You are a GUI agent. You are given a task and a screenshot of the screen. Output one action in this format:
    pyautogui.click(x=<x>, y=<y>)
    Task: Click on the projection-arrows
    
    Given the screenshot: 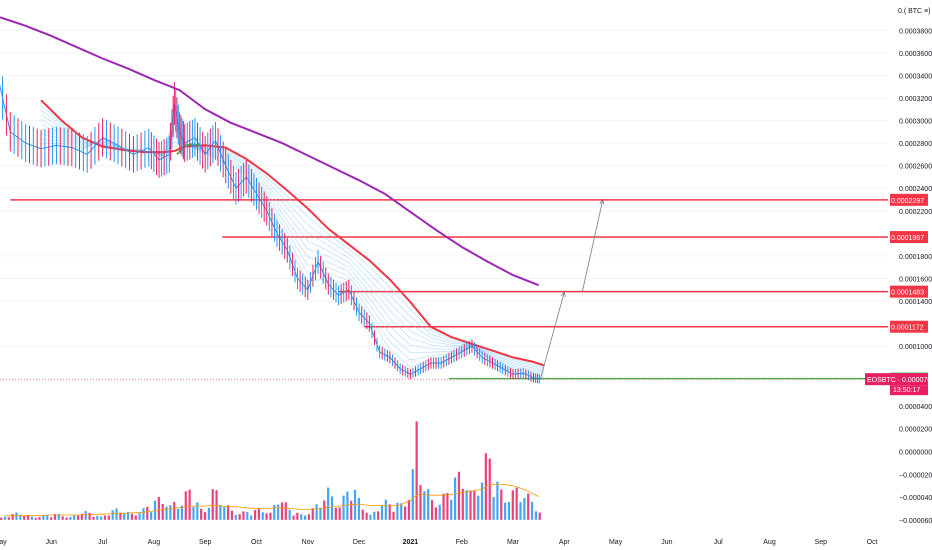 What is the action you would take?
    pyautogui.click(x=572, y=289)
    